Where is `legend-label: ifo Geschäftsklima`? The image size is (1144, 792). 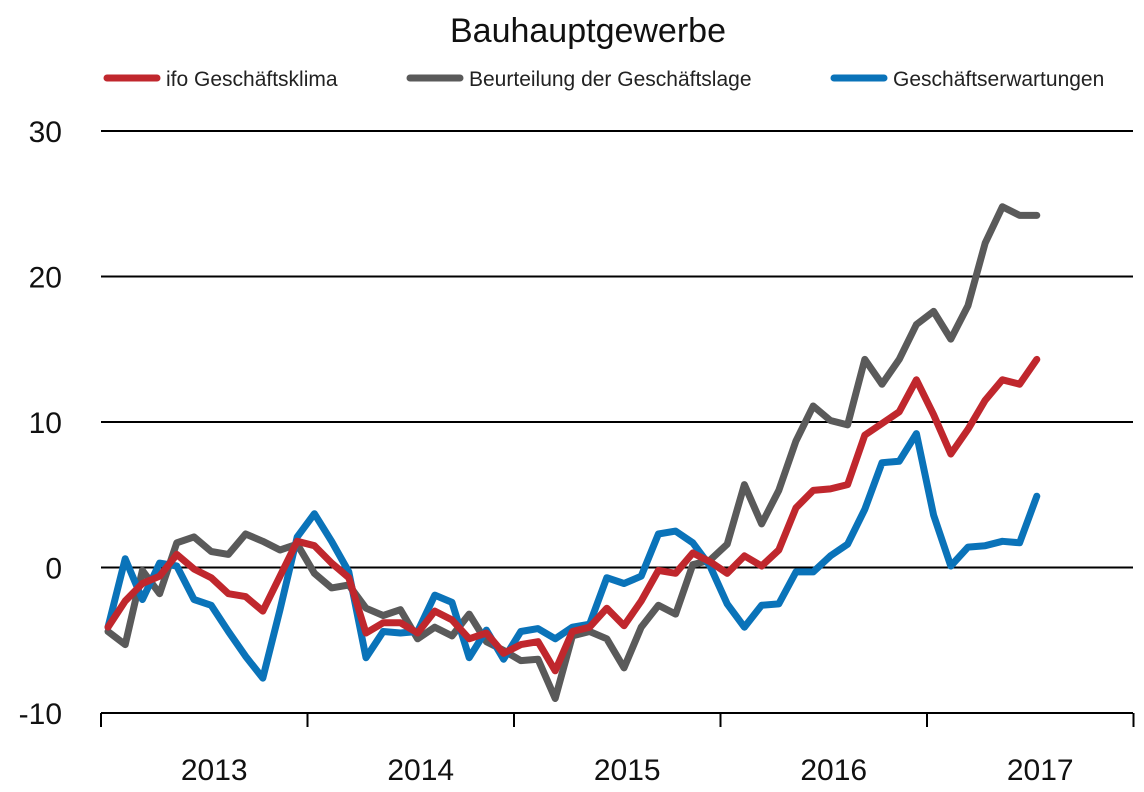
legend-label: ifo Geschäftsklima is located at coordinates (252, 79).